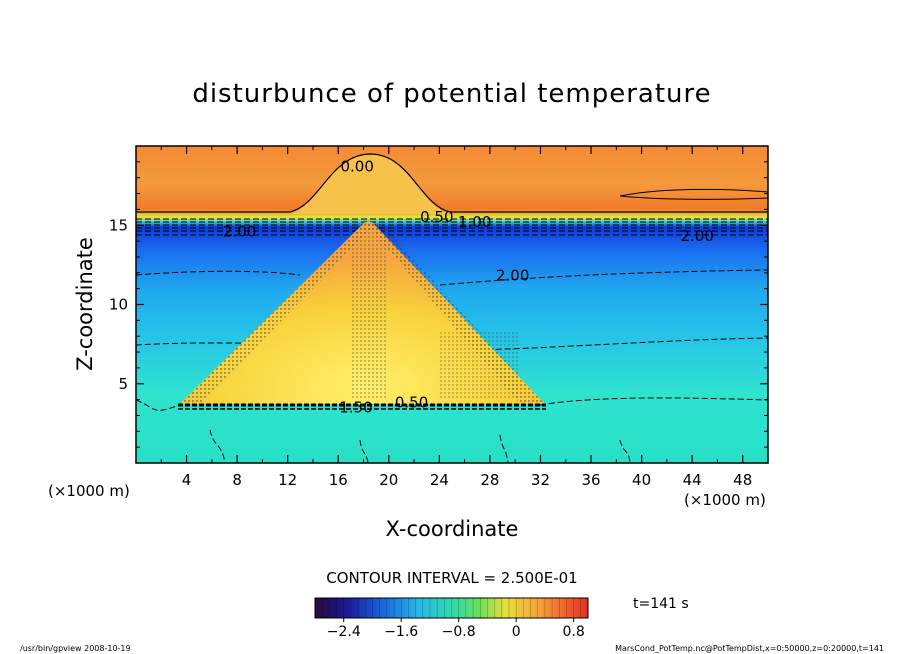  Describe the element at coordinates (452, 183) in the screenshot. I see `contour-zero-line` at that location.